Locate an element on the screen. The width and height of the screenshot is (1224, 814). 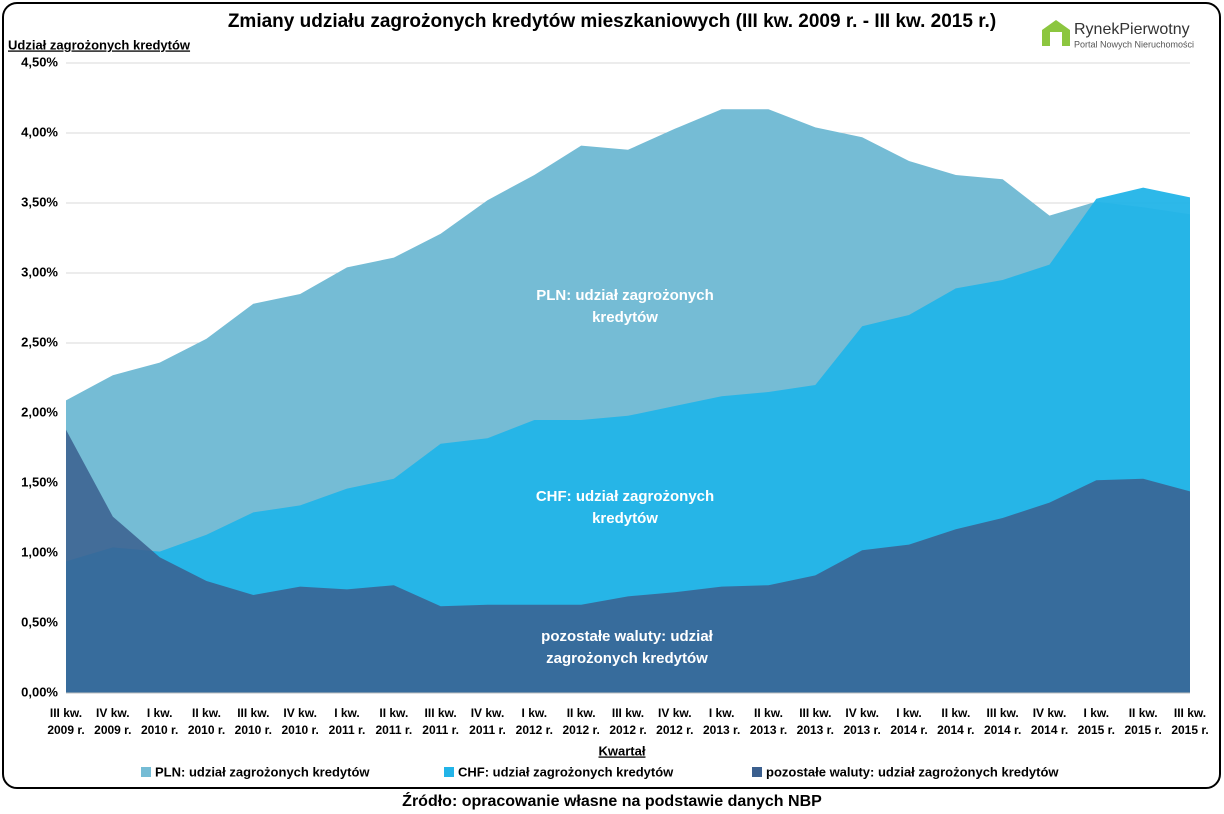
x-tick-label: IV kw. 2011 r. is located at coordinates (487, 721).